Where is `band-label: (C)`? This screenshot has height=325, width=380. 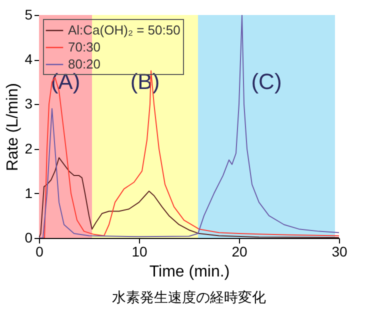 band-label: (C) is located at coordinates (266, 81).